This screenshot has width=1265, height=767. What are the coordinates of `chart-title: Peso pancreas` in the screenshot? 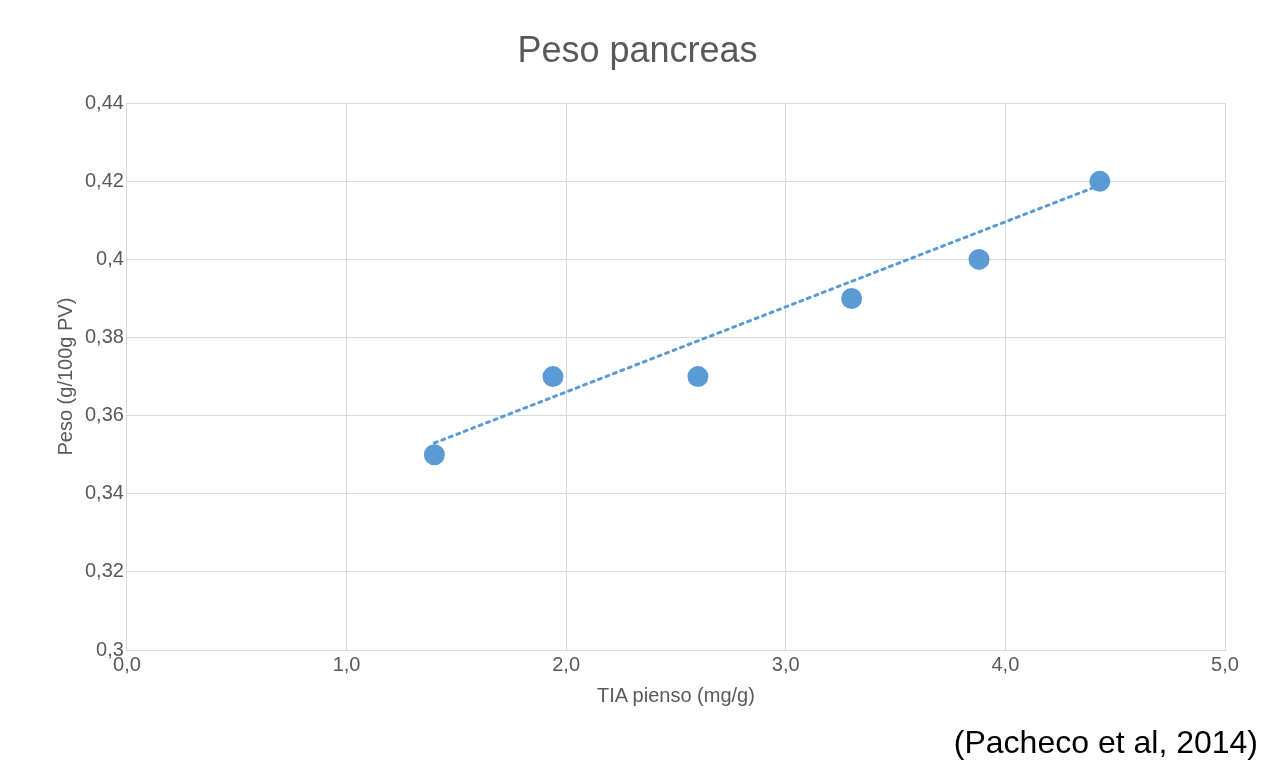 It's located at (637, 49).